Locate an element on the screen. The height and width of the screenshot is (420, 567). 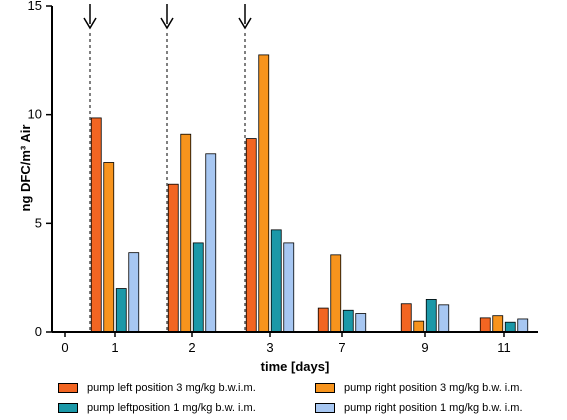
legend-label: pump left position 3 mg/kg b.w.i.m. is located at coordinates (171, 388).